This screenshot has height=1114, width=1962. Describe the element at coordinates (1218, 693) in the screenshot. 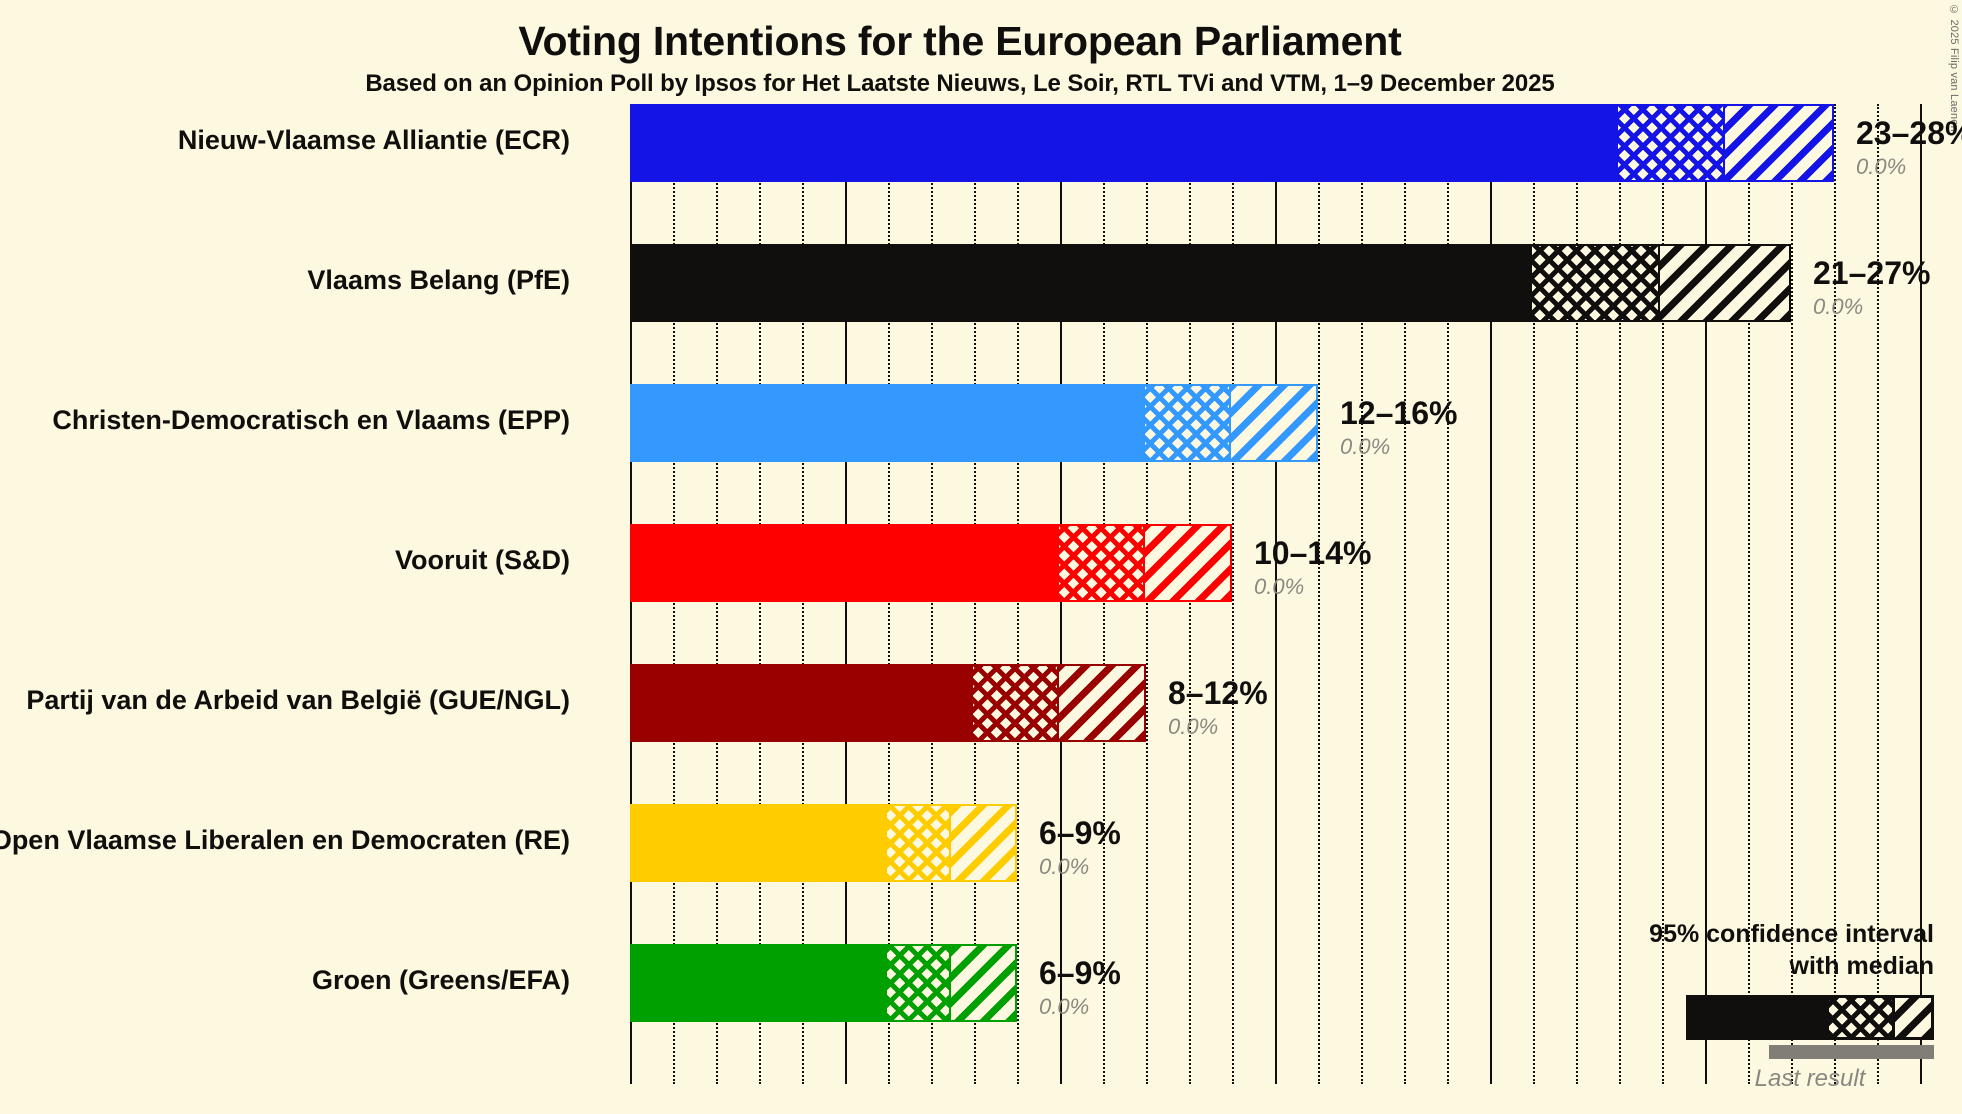

I see `value-range-label: 8–12%` at that location.